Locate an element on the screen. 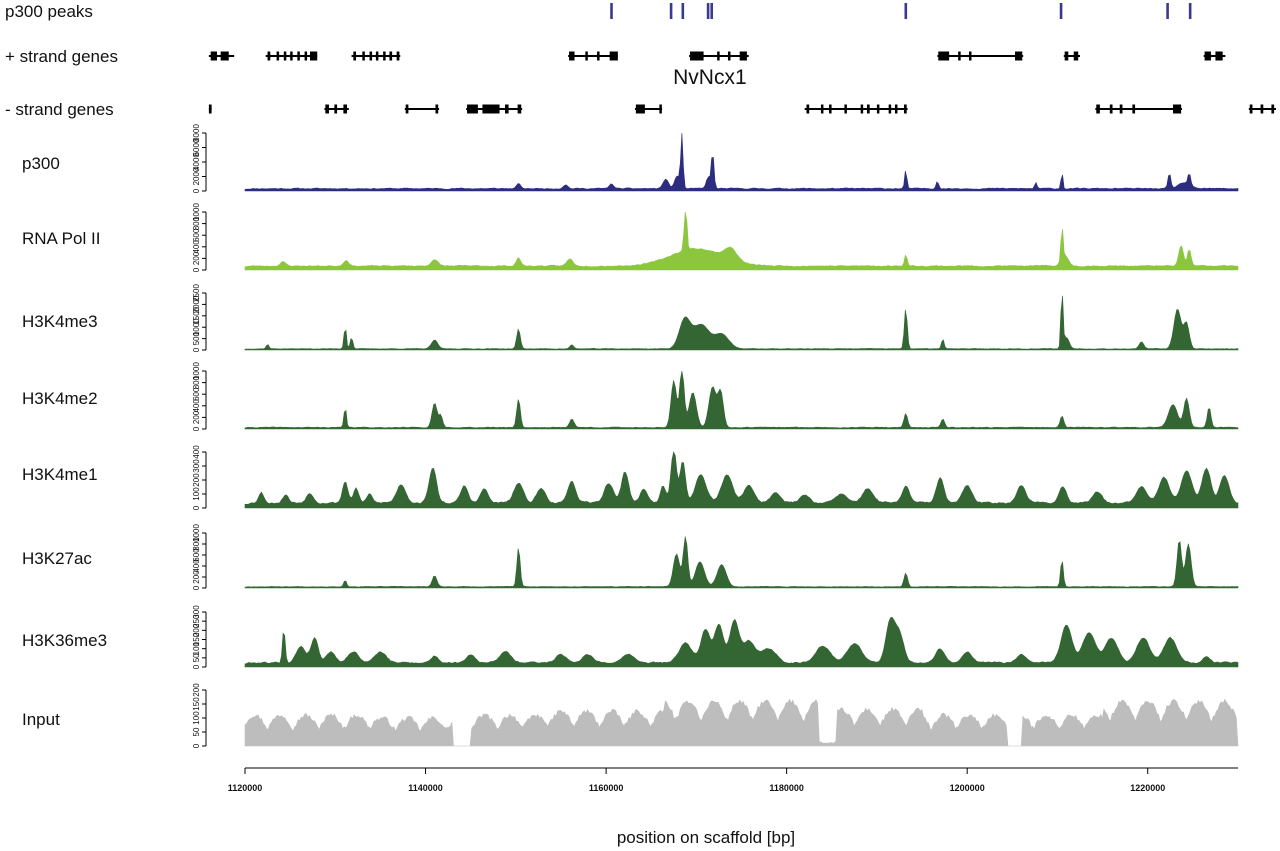 The height and width of the screenshot is (851, 1280). gene-label-nvncx1: NvNcx1 is located at coordinates (710, 77).